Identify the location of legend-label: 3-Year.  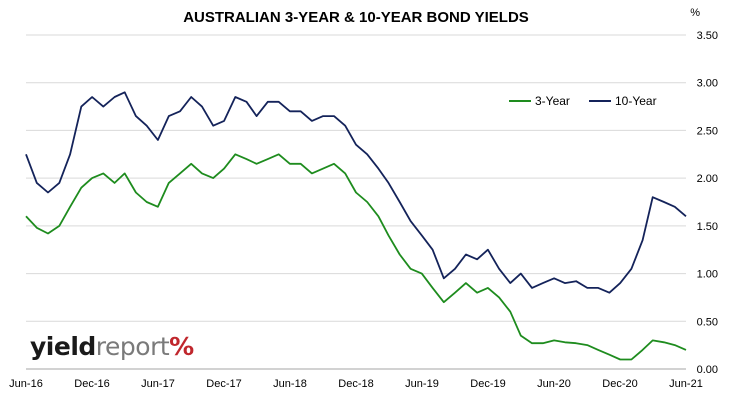
(552, 101).